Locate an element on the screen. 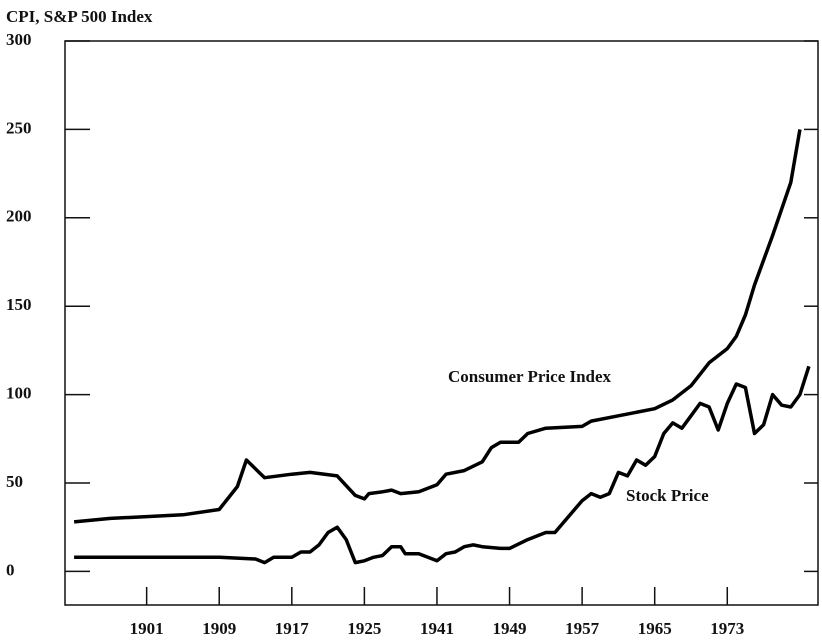  chart-title: CPI, S&P 500 Index is located at coordinates (79, 16).